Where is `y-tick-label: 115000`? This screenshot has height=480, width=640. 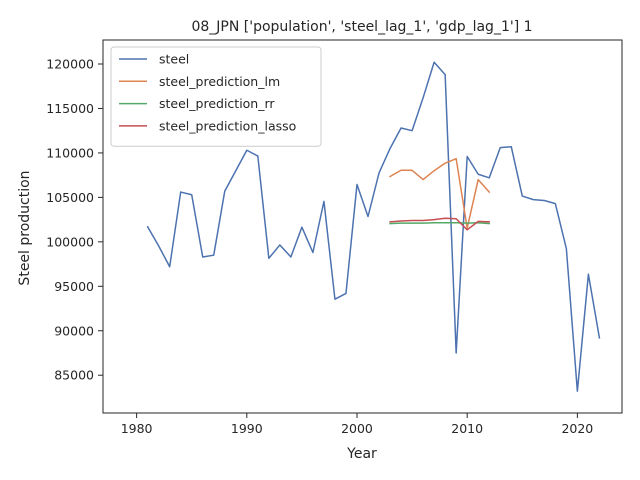 y-tick-label: 115000 is located at coordinates (70, 108).